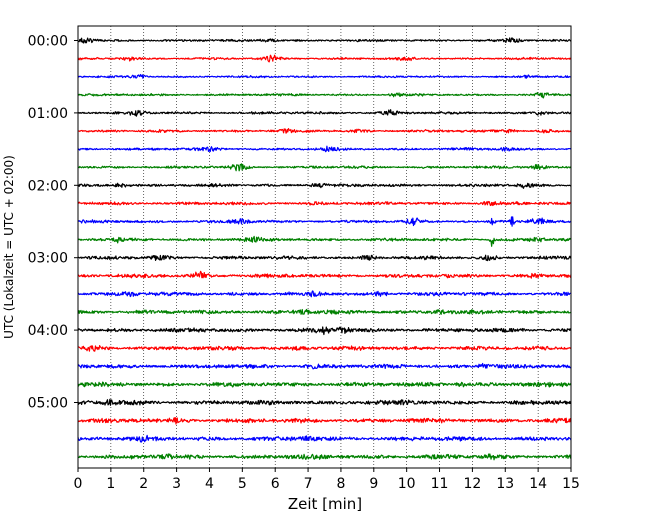 The height and width of the screenshot is (520, 650). Describe the element at coordinates (538, 484) in the screenshot. I see `x-tick-label: 14` at that location.